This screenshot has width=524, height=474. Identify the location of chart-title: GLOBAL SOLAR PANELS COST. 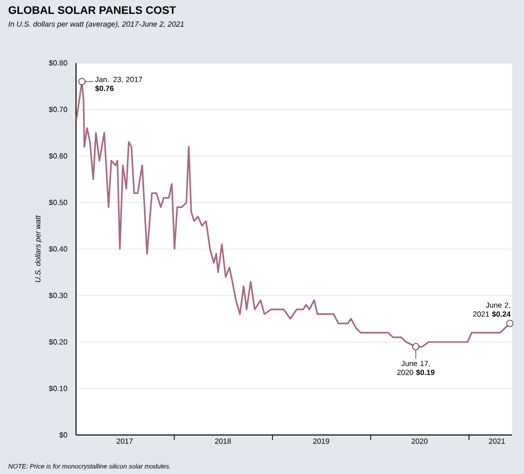
(92, 10).